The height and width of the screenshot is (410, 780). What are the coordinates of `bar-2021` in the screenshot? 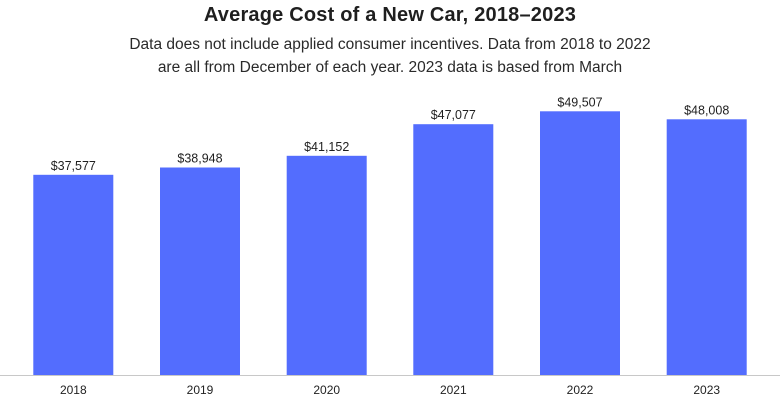 It's located at (453, 249).